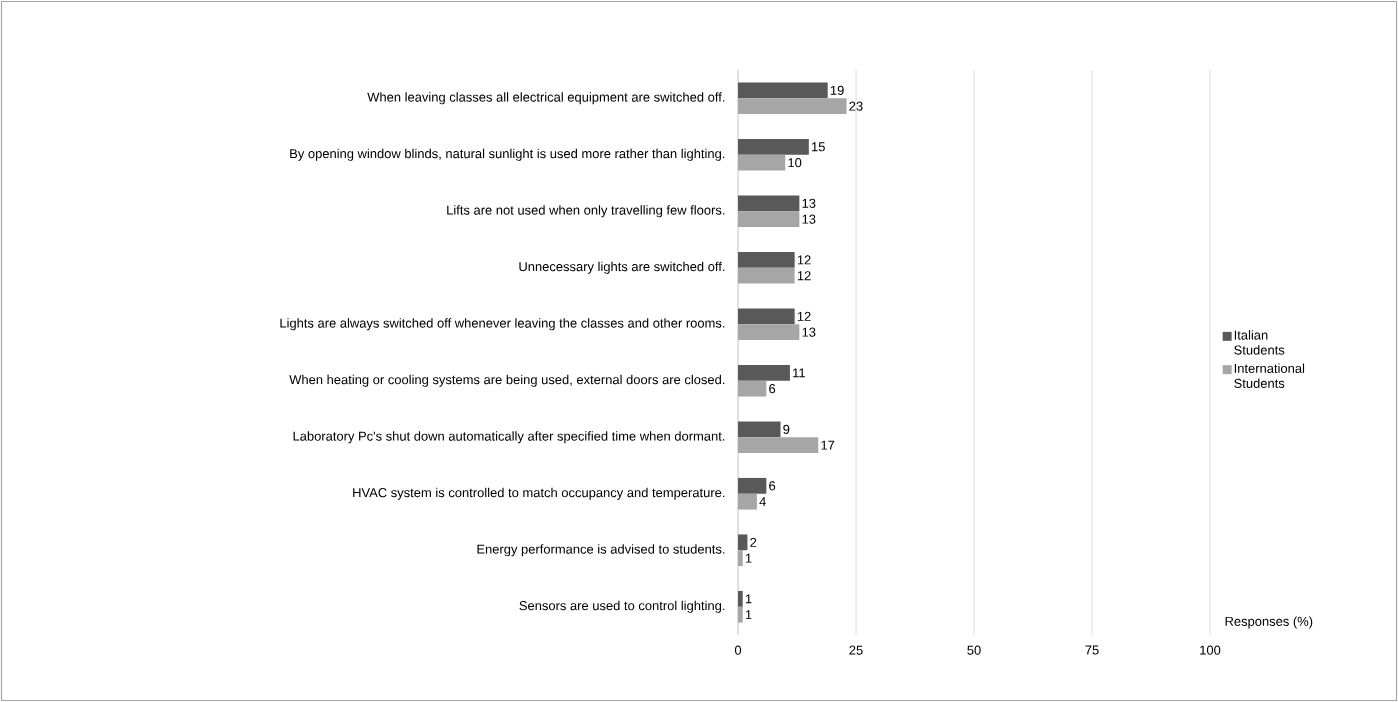  What do you see at coordinates (974, 650) in the screenshot?
I see `x-tick-label: 50` at bounding box center [974, 650].